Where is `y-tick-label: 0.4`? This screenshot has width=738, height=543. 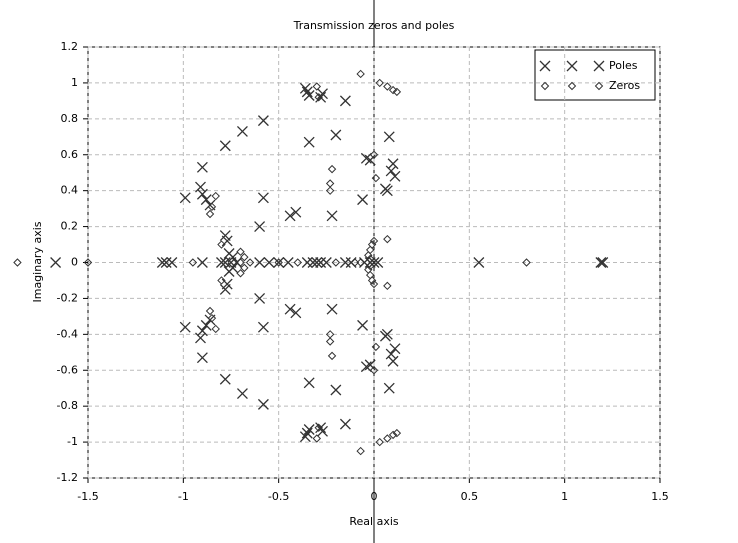 y-tick-label: 0.4 is located at coordinates (70, 190).